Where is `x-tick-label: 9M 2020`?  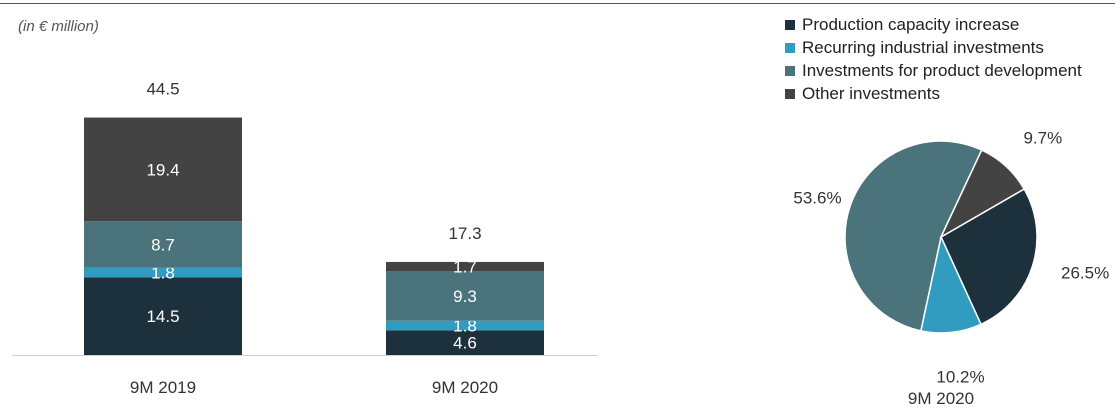
x-tick-label: 9M 2020 is located at coordinates (465, 387).